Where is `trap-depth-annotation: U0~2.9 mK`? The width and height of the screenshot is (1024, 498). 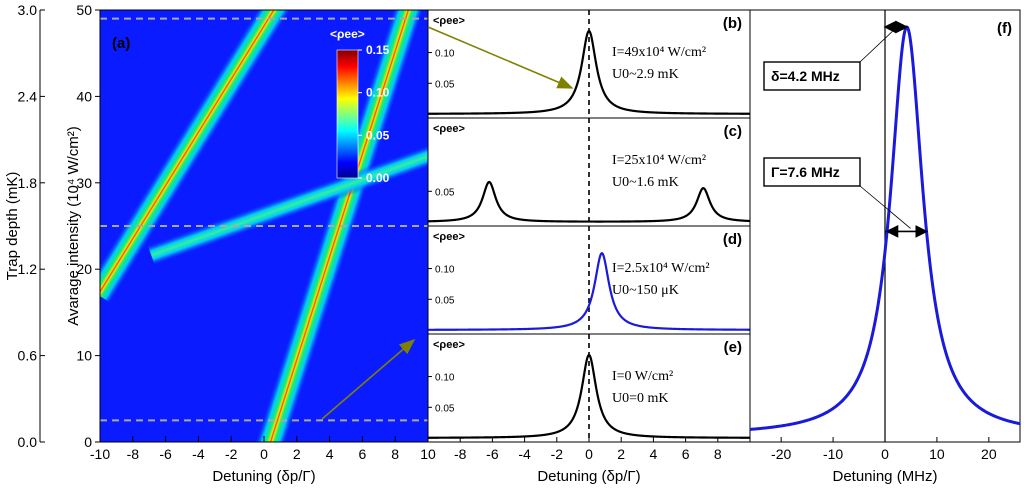
trap-depth-annotation: U0~2.9 mK is located at coordinates (645, 74).